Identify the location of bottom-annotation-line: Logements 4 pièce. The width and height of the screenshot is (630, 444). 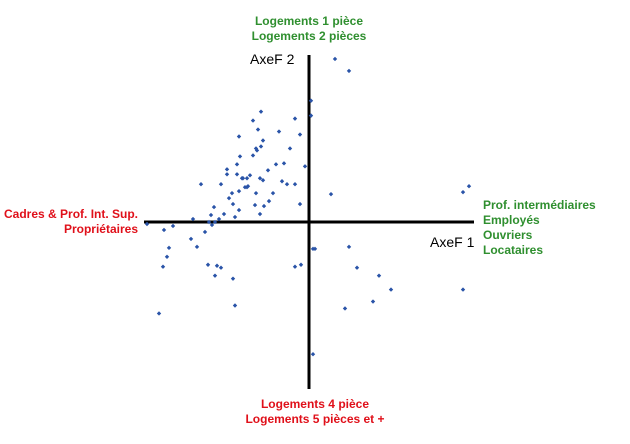
(315, 404).